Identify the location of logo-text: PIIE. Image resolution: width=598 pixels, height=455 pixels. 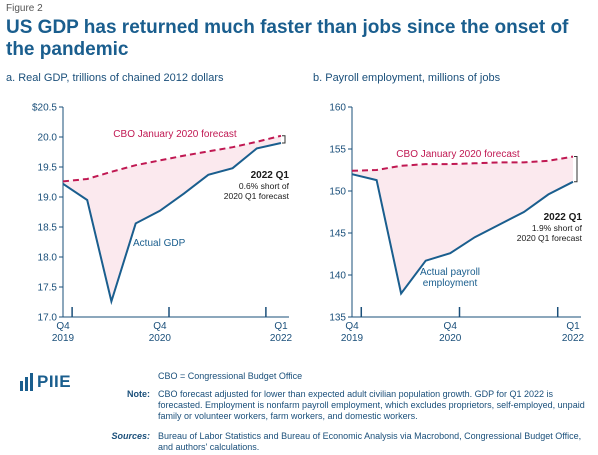
(54, 381).